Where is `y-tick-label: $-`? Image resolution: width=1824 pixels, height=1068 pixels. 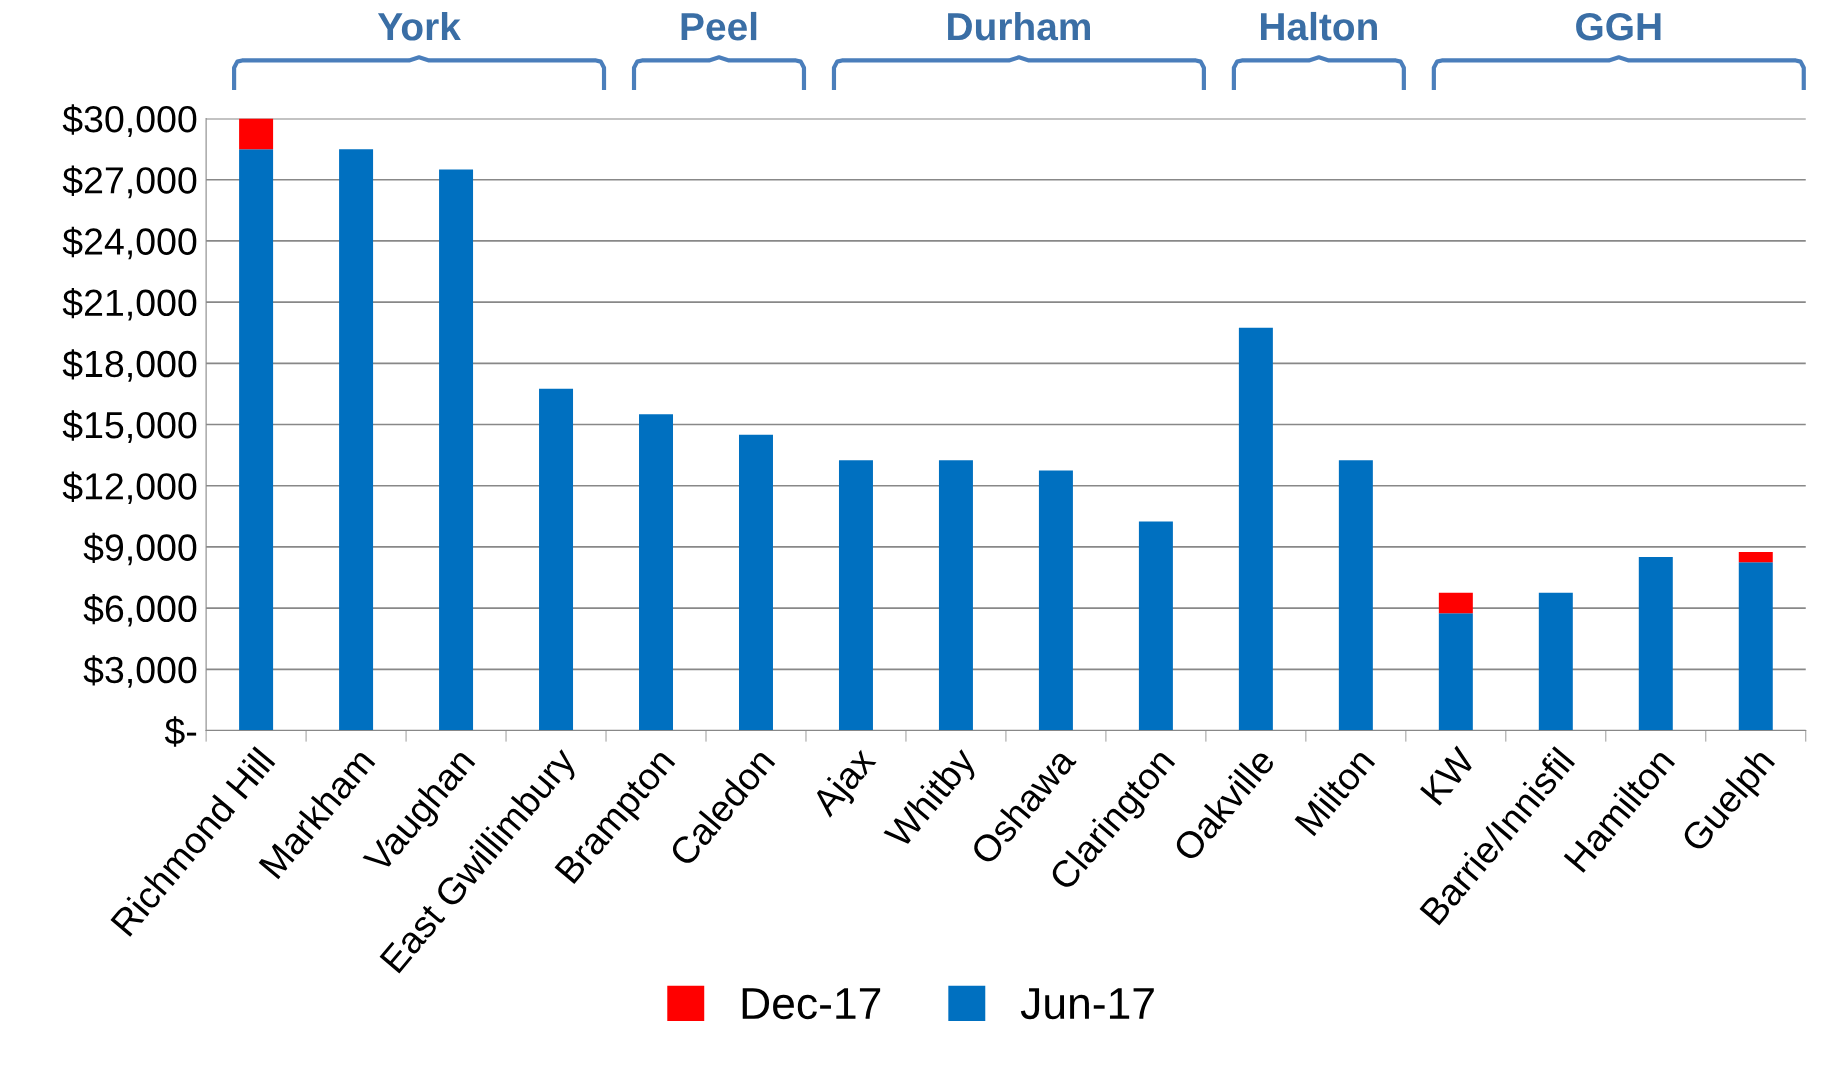 y-tick-label: $- is located at coordinates (180, 731).